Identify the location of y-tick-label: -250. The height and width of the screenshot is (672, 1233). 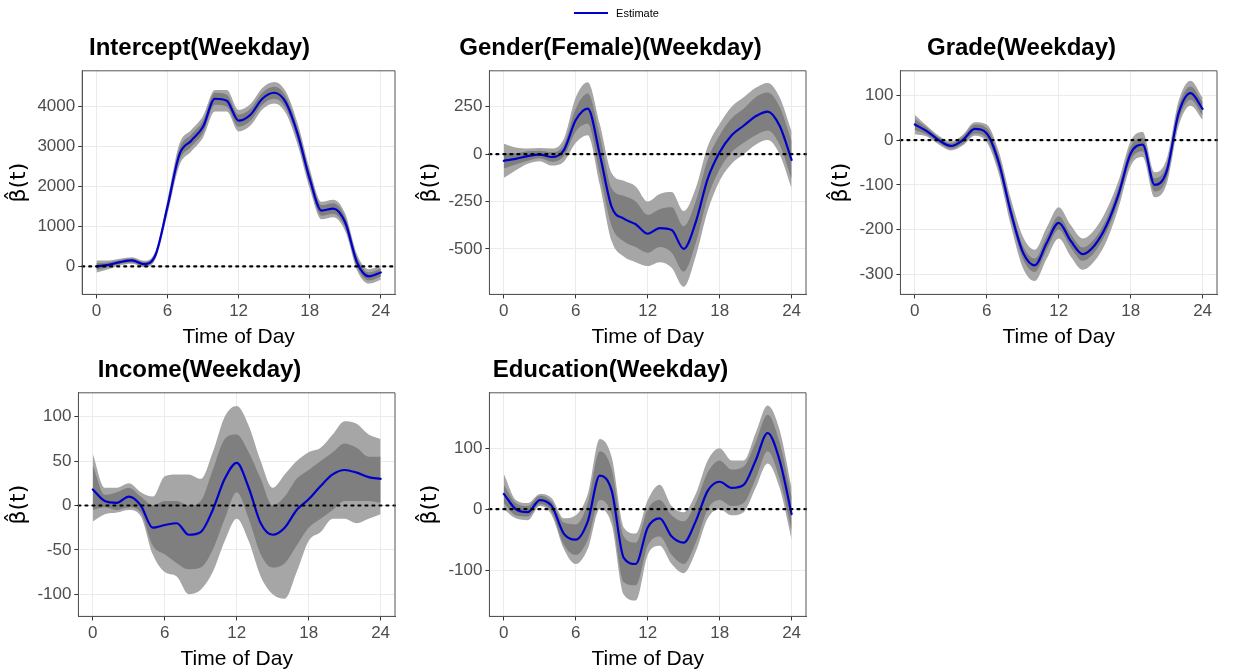
(465, 201).